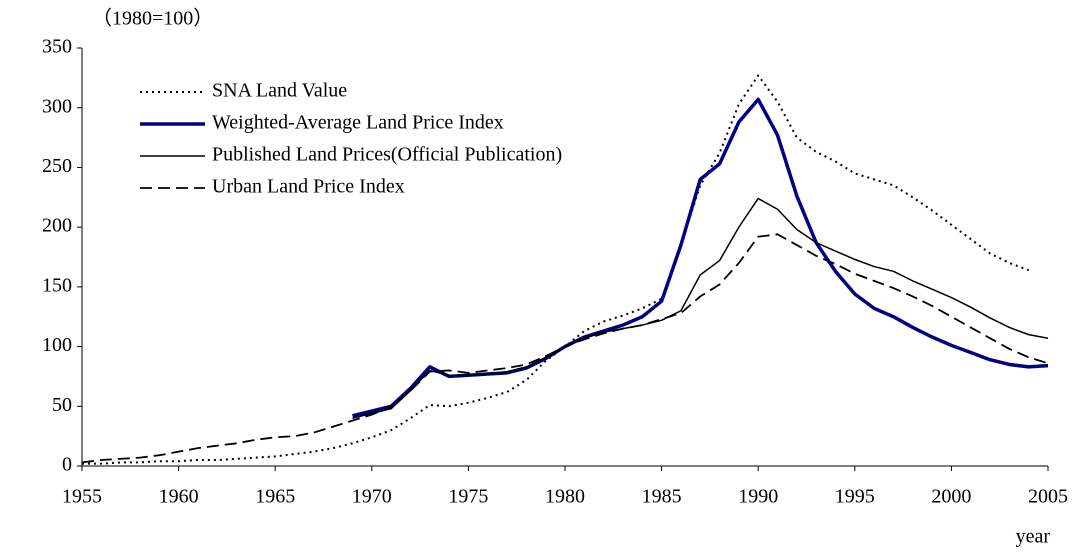  I want to click on legend-label: SNA Land Value, so click(279, 91).